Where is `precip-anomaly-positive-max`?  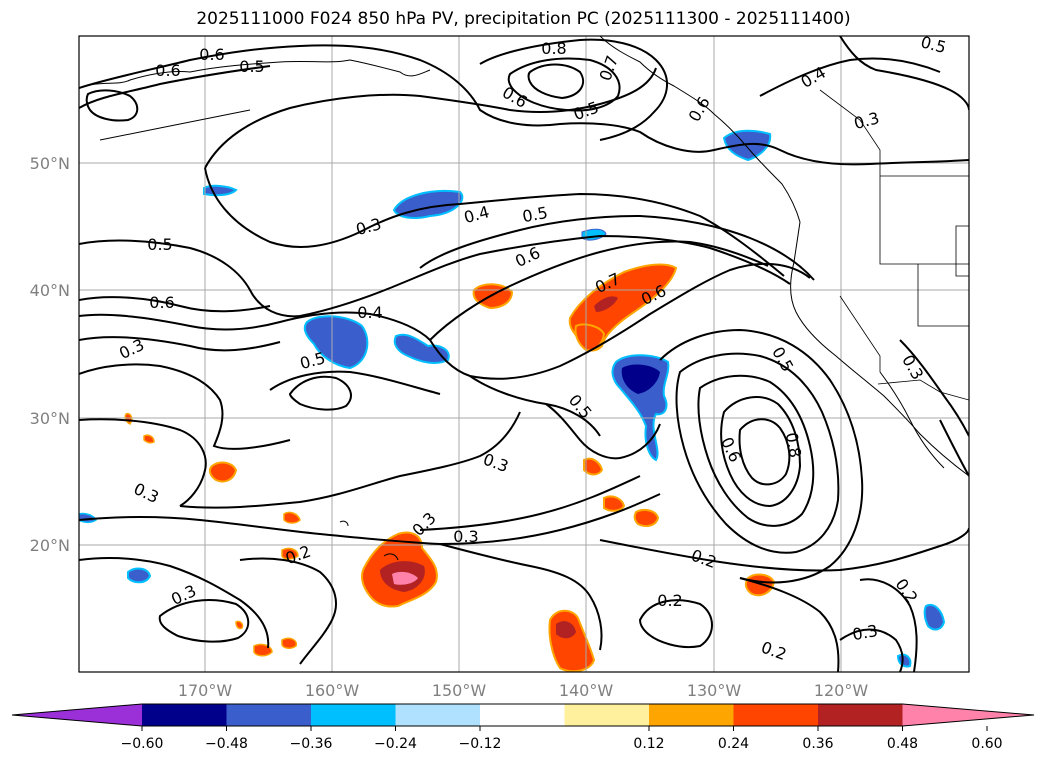 precip-anomaly-positive-max is located at coordinates (405, 578).